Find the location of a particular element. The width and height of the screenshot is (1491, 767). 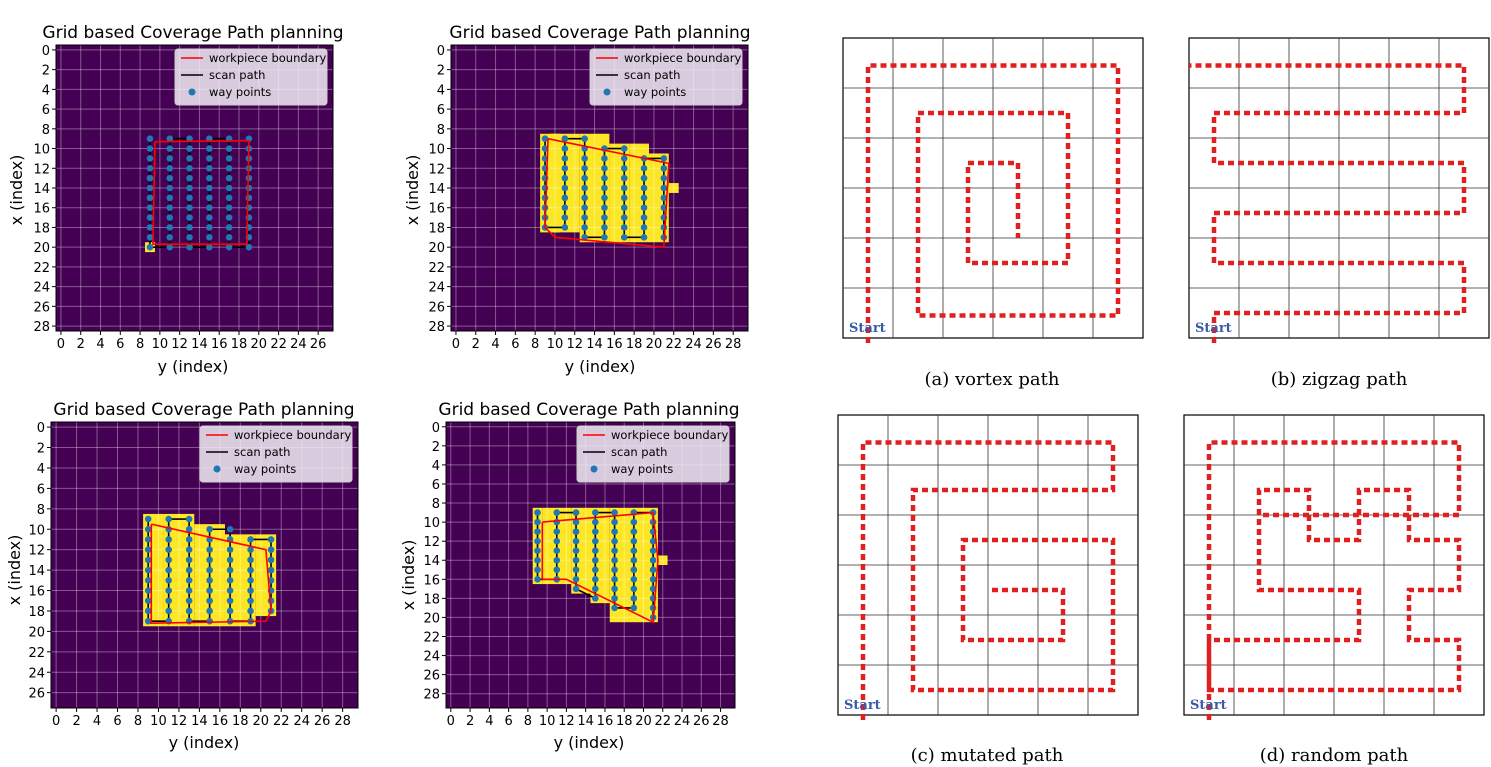

x-tick-label: 12 is located at coordinates (179, 344).